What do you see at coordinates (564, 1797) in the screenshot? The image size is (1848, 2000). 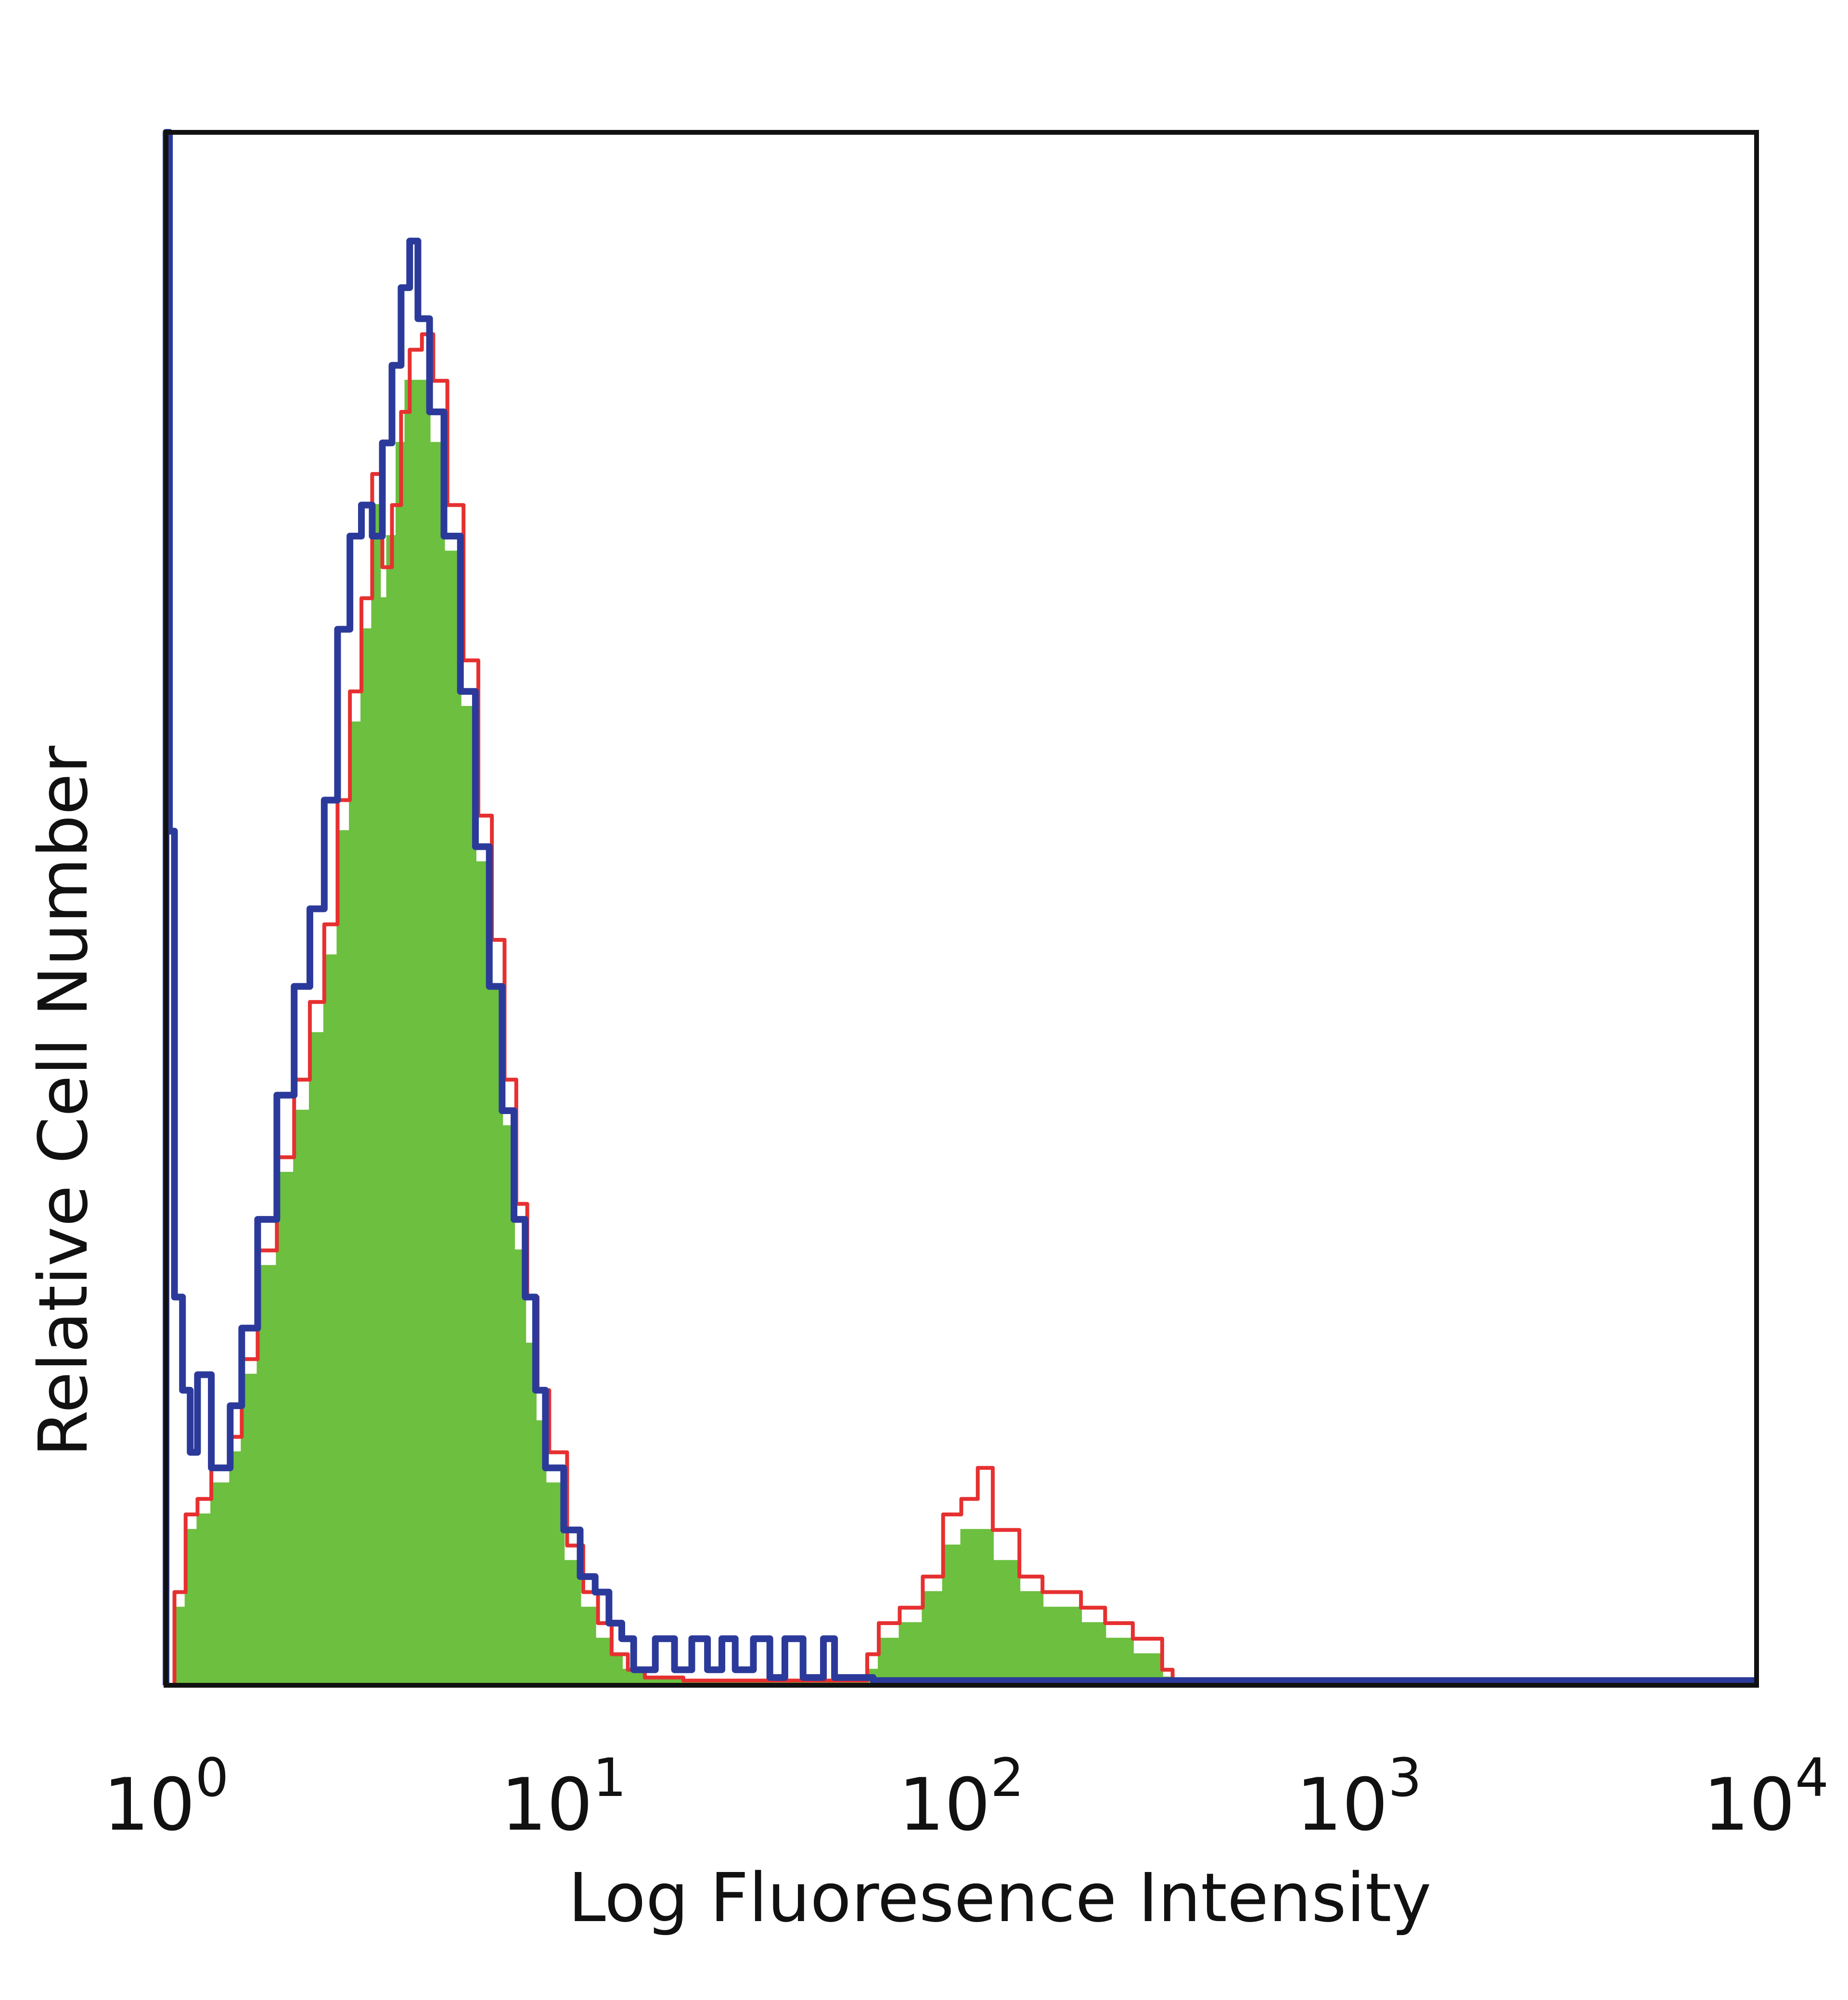 I see `x-tick-label: 10¹` at bounding box center [564, 1797].